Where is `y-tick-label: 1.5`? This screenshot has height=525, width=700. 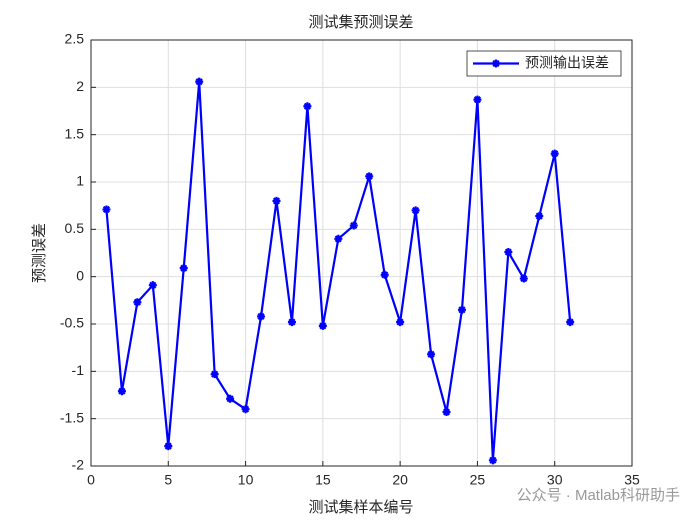
y-tick-label: 1.5 is located at coordinates (75, 133).